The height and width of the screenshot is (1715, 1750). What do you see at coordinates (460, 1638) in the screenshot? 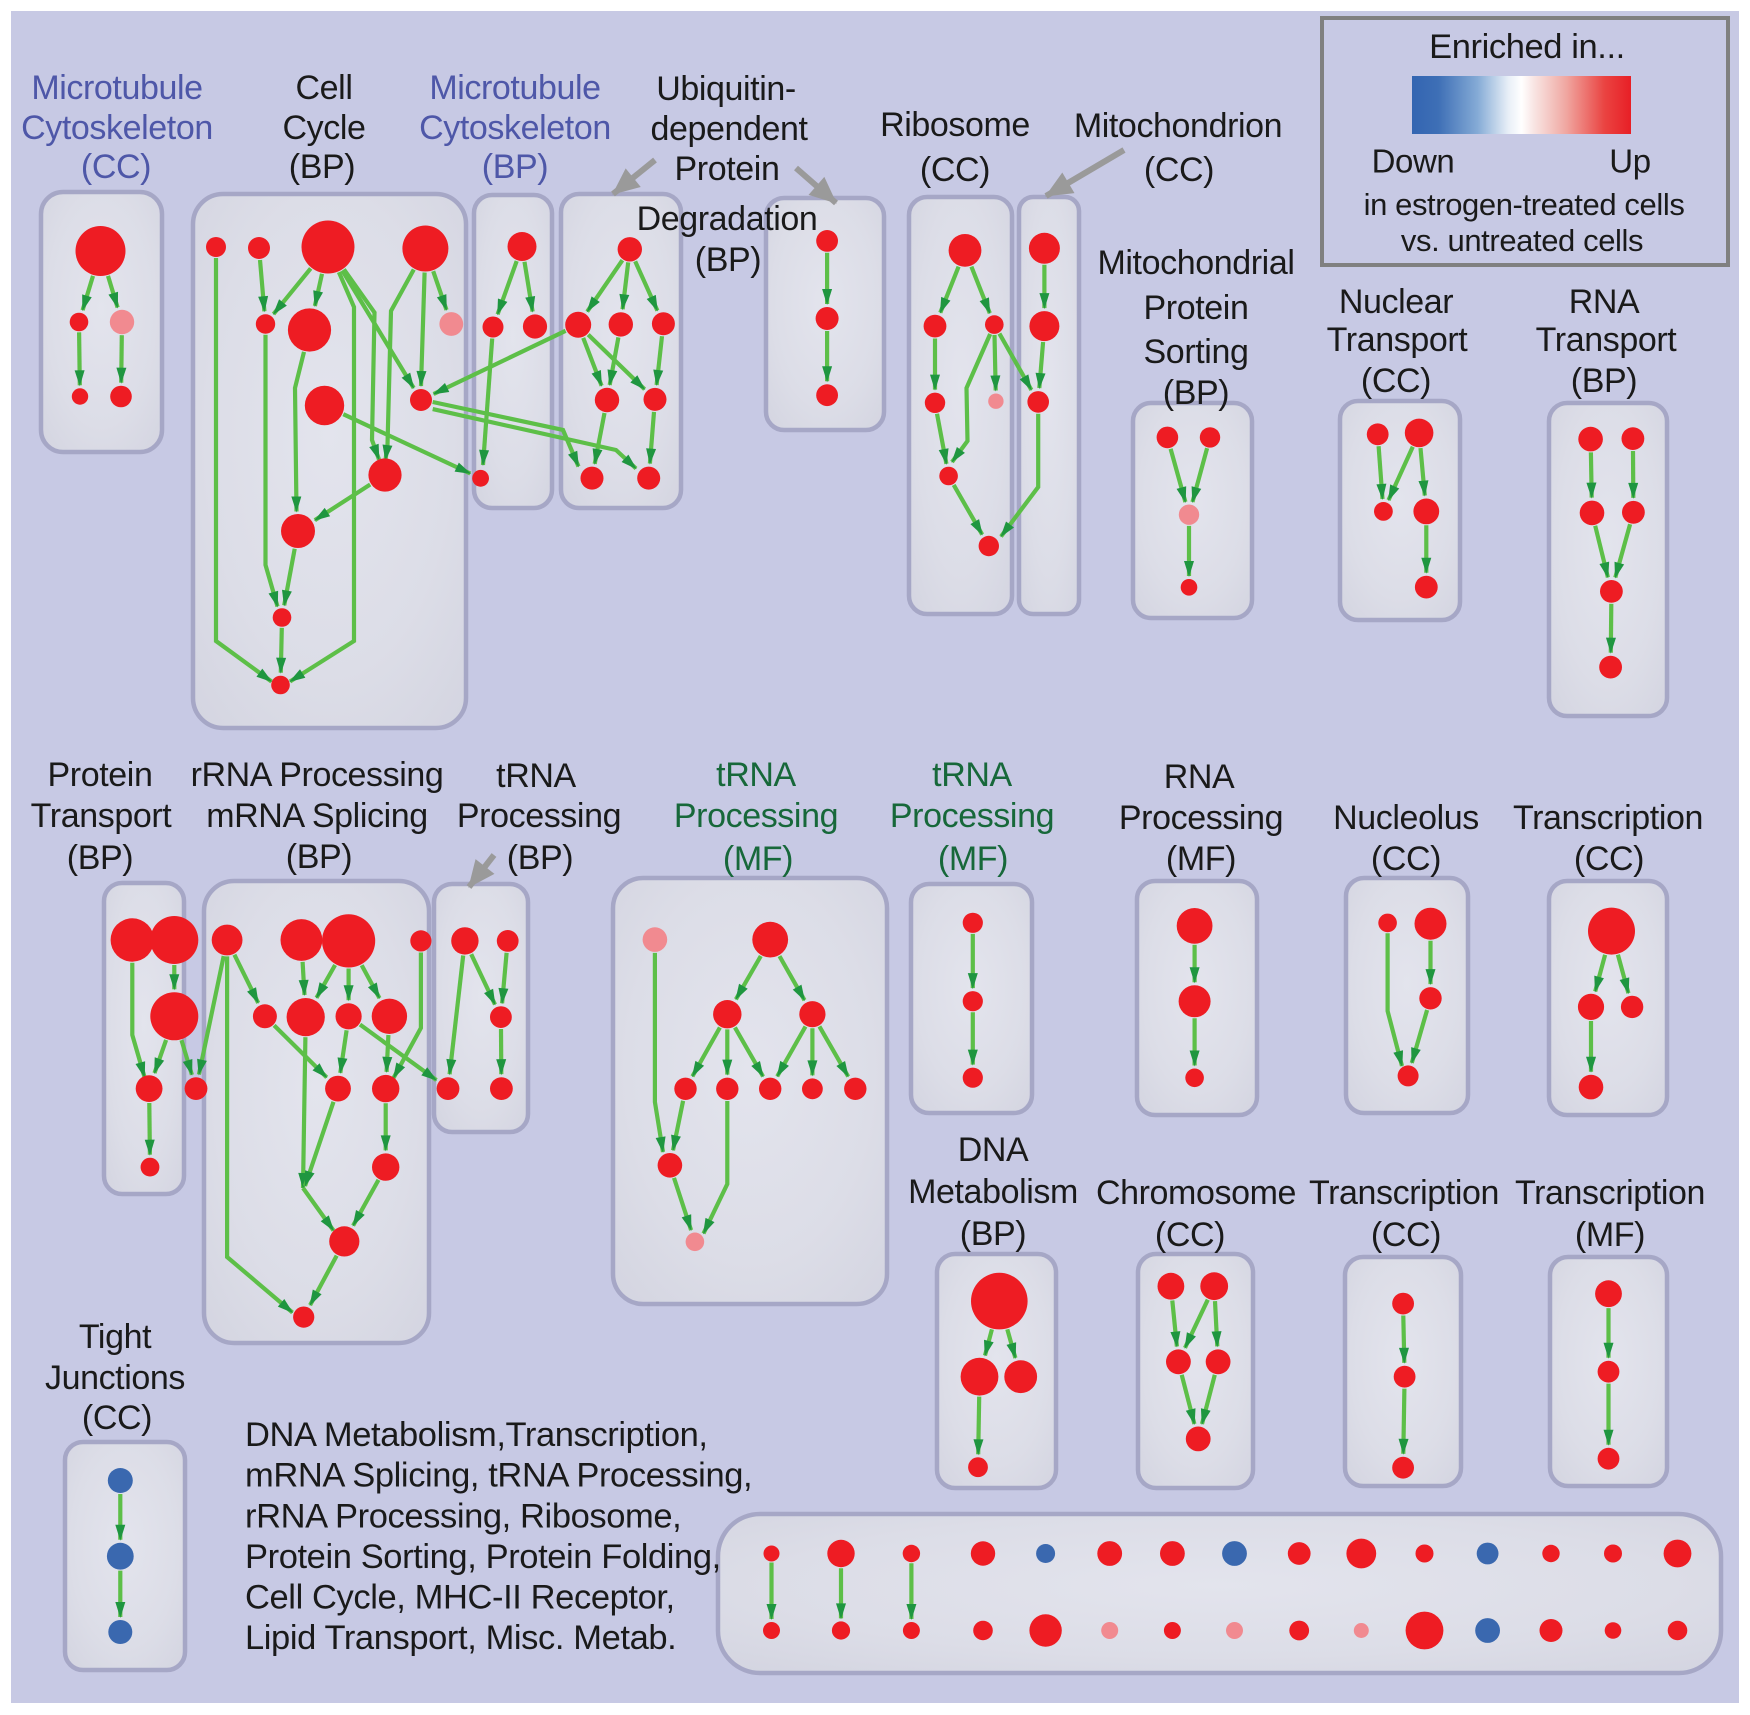
I see `svg-text: Lipid Transport, Misc. Metab.` at bounding box center [460, 1638].